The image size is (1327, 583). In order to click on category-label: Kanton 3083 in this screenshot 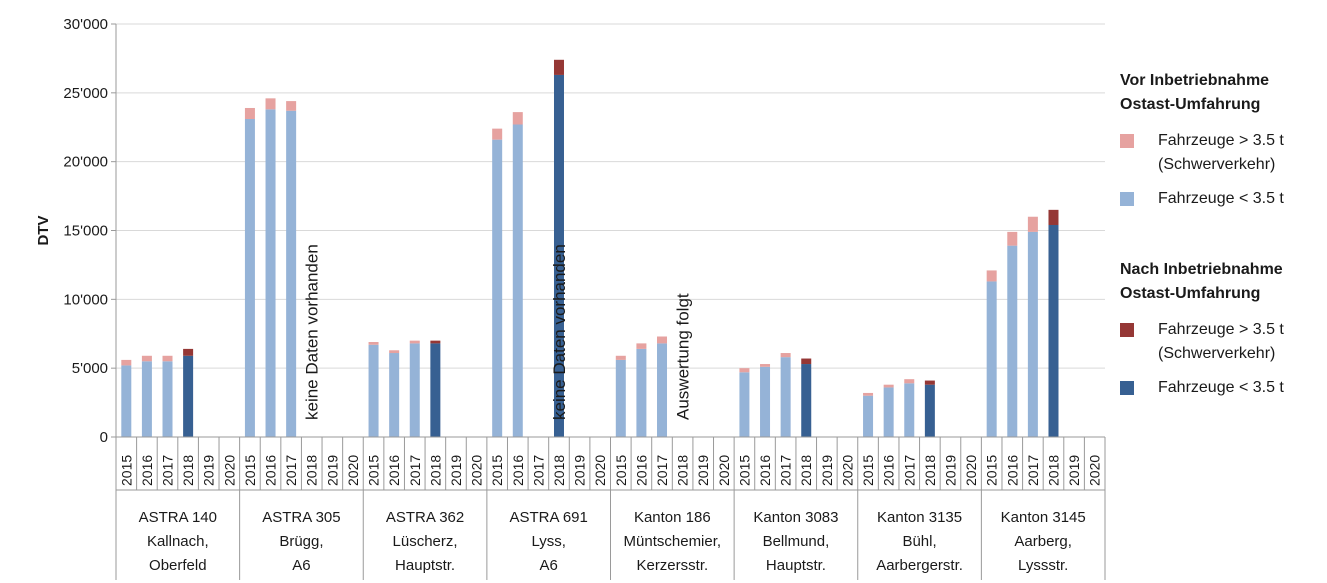, I will do `click(795, 517)`.